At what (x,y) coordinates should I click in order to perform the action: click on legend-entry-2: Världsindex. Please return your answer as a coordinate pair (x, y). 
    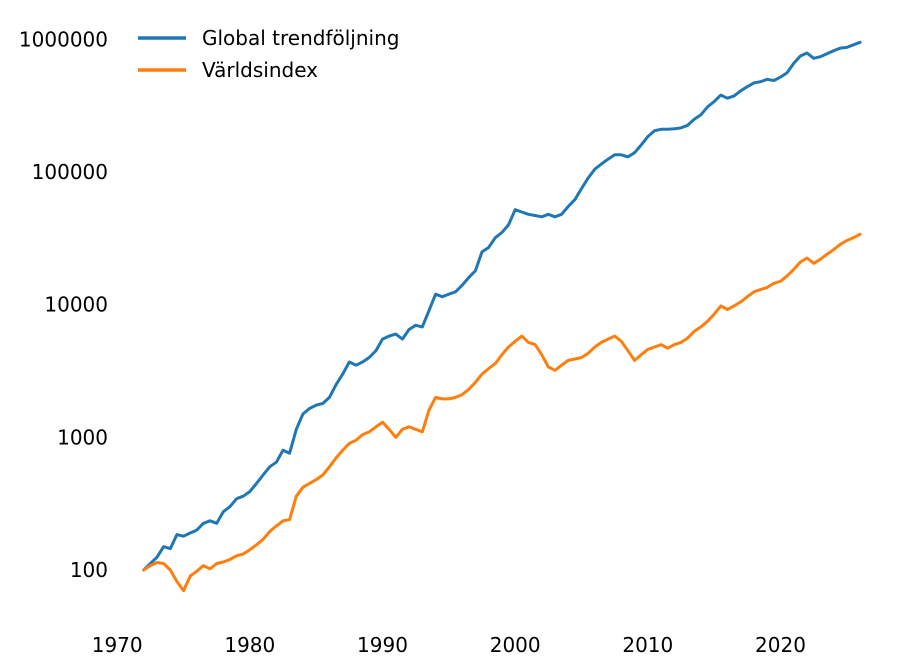
    Looking at the image, I should click on (260, 70).